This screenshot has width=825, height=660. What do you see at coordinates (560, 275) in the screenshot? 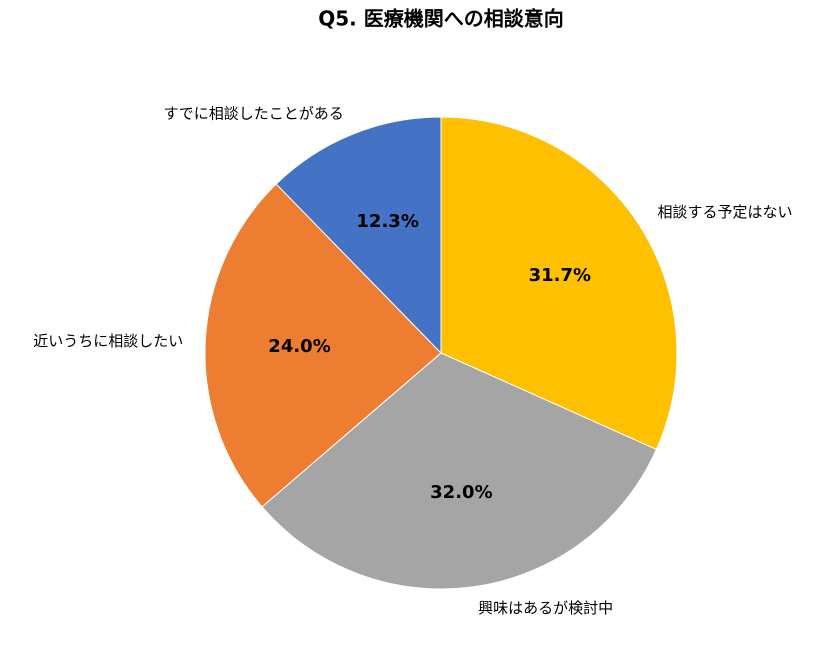
I see `value-label: 31.7%` at bounding box center [560, 275].